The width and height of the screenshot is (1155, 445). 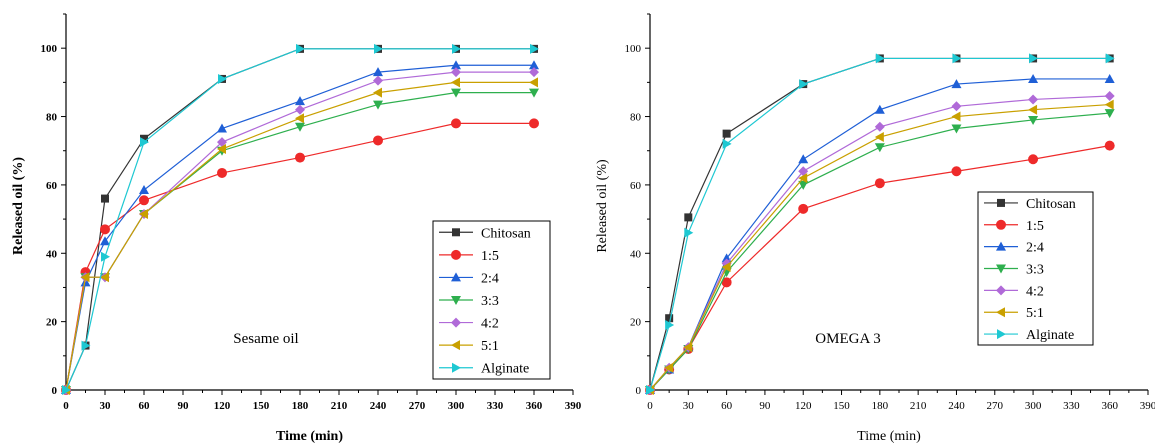 I want to click on legend-item: 1:5, so click(x=1014, y=226).